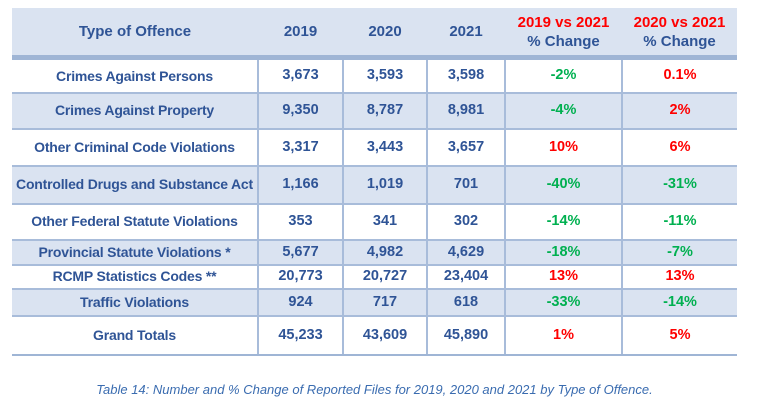 The height and width of the screenshot is (409, 761). Describe the element at coordinates (384, 276) in the screenshot. I see `count-2020-cell: 20,727` at that location.